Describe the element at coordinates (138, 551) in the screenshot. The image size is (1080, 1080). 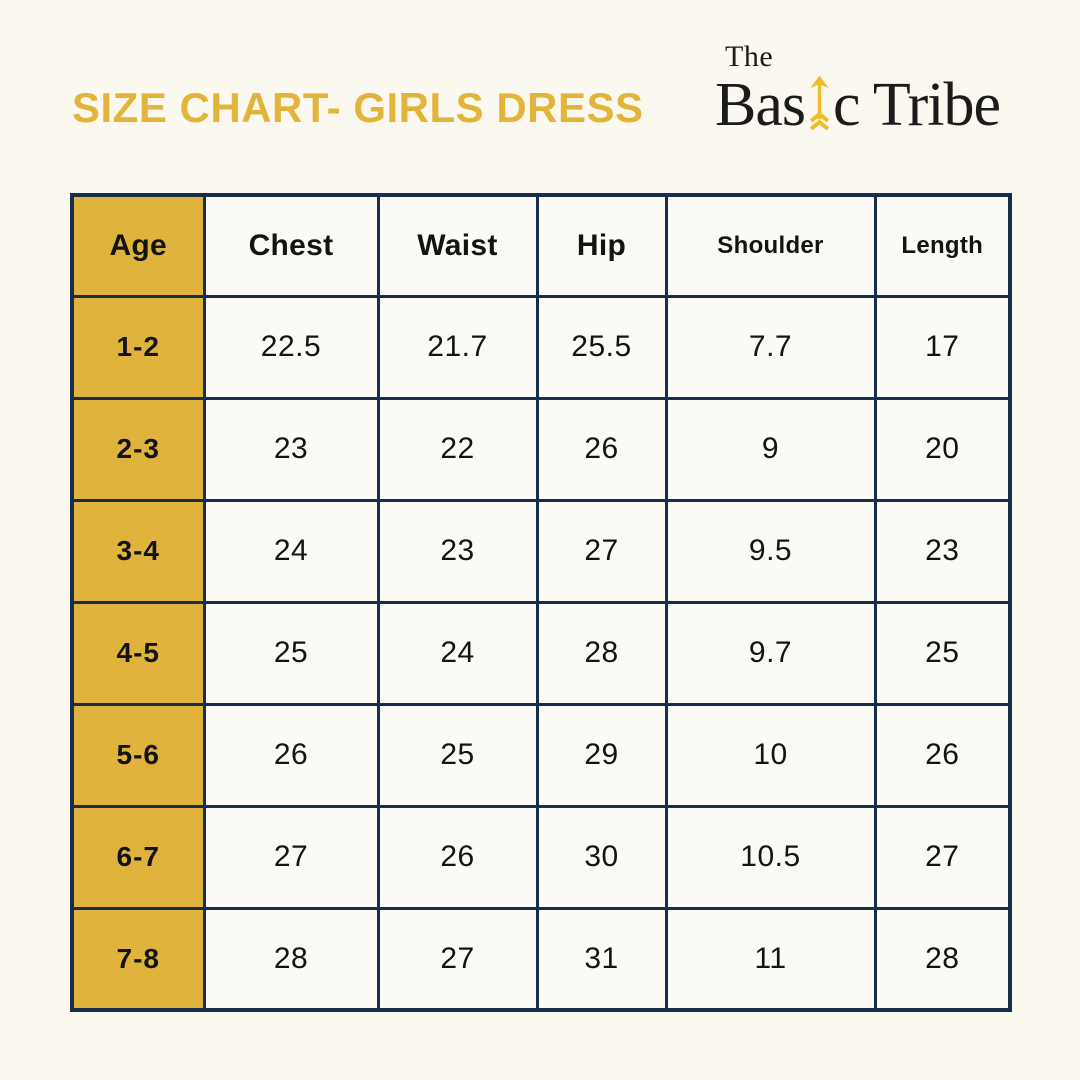
I see `age-cell: 3-4` at that location.